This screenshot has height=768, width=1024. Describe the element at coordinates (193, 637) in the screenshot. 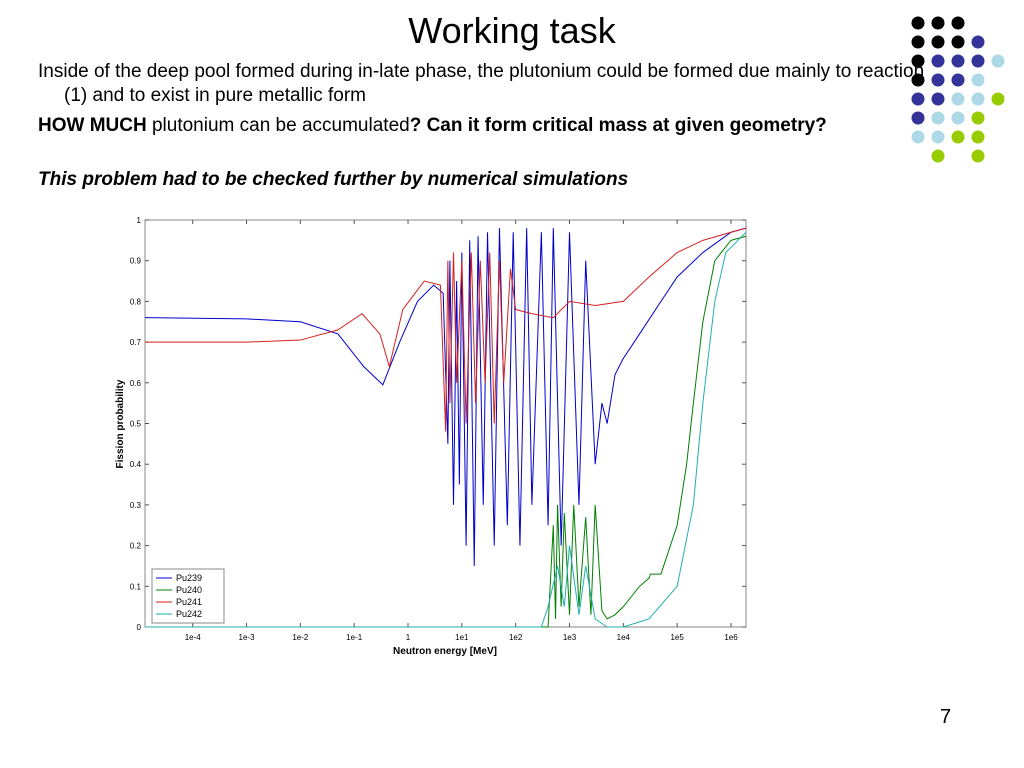

I see `x-tick-label: 1e-4` at that location.